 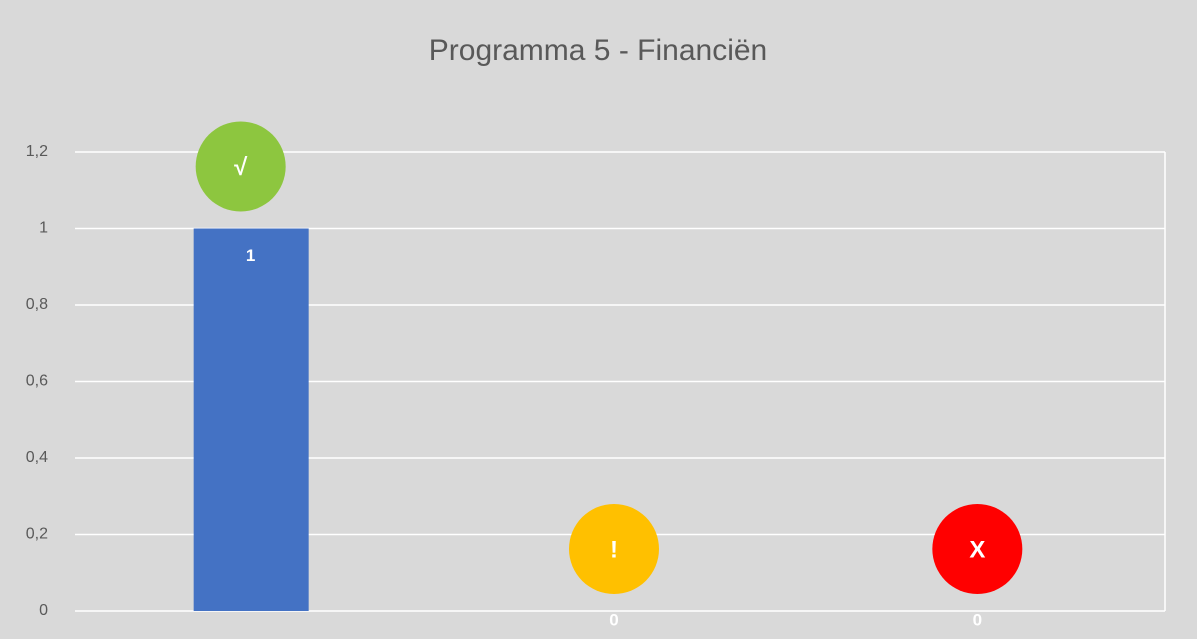 What do you see at coordinates (43, 228) in the screenshot?
I see `y-tick-label: 1` at bounding box center [43, 228].